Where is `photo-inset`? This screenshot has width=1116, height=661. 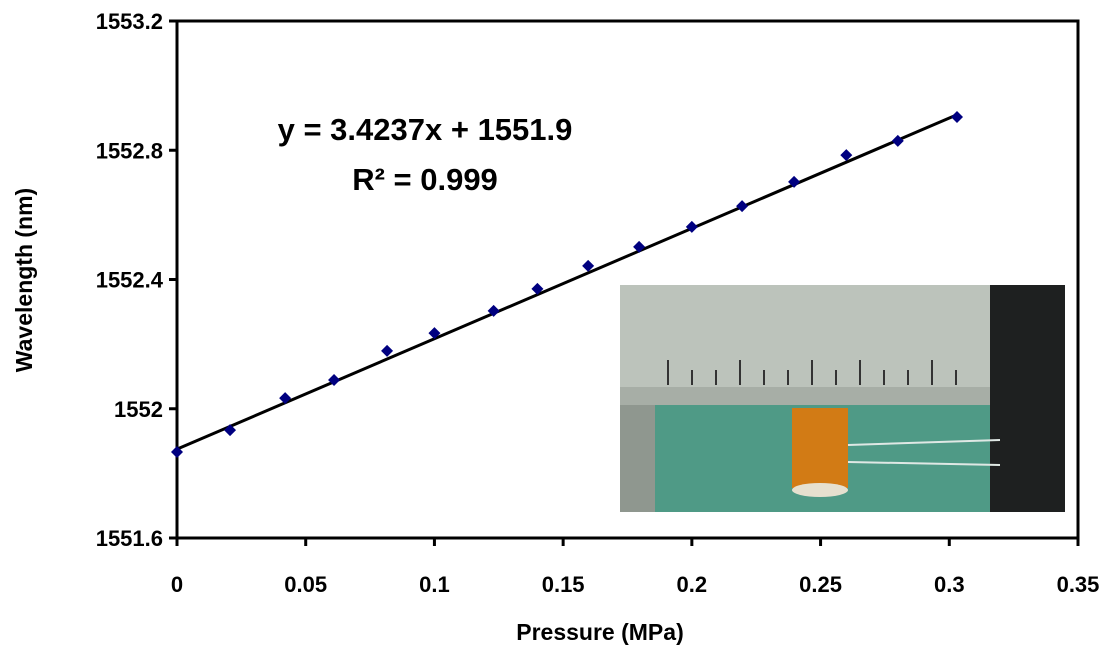
photo-inset is located at coordinates (842, 398).